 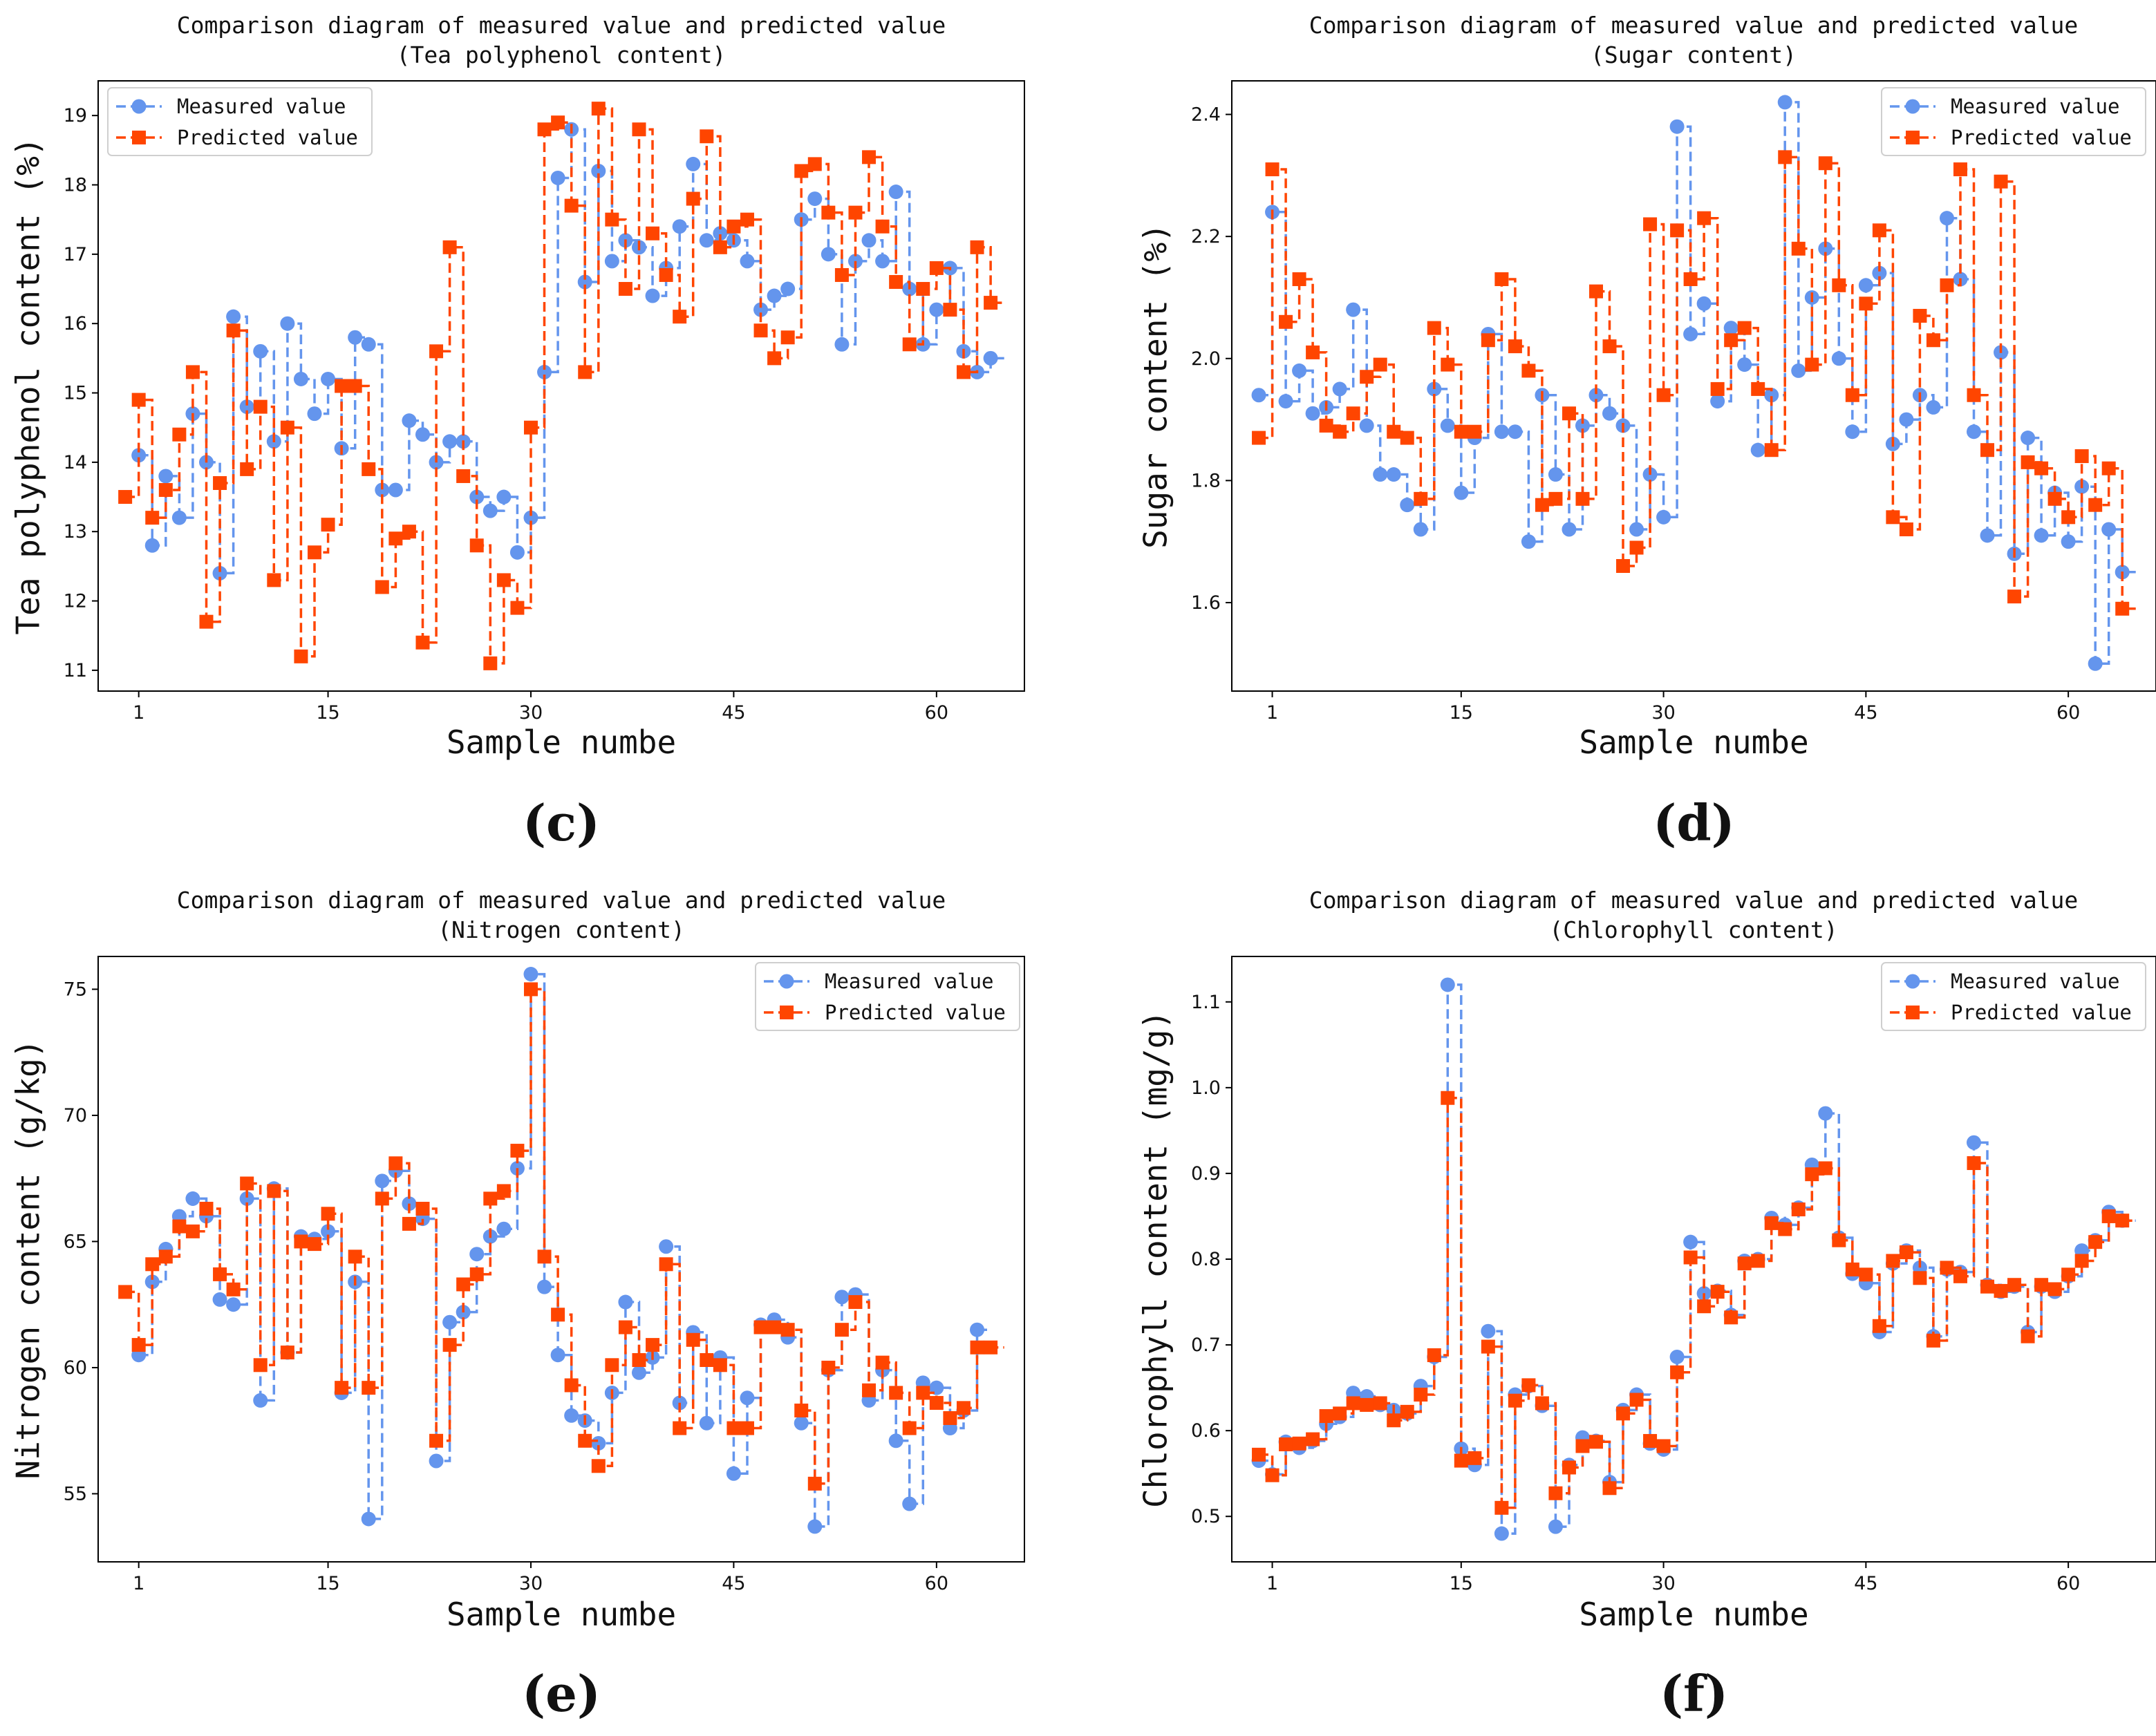 I want to click on x-tick-label: 15, so click(x=1462, y=713).